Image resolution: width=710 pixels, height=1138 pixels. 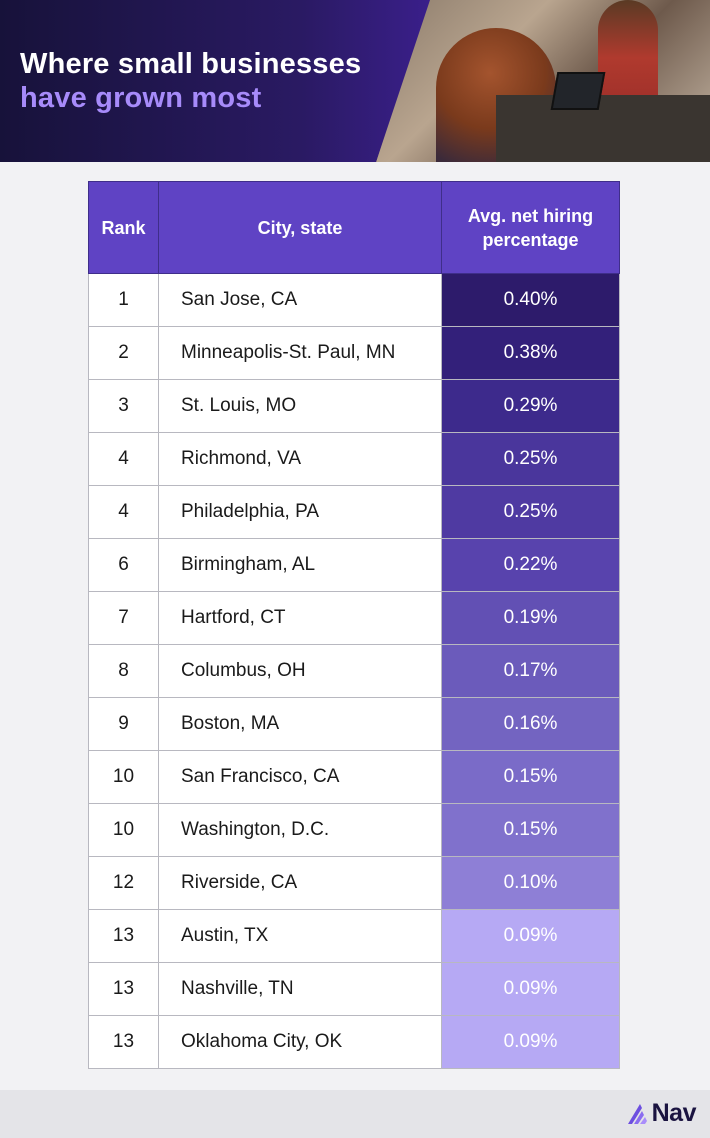 I want to click on hiring-percentage-cell: 0.19%, so click(x=530, y=618).